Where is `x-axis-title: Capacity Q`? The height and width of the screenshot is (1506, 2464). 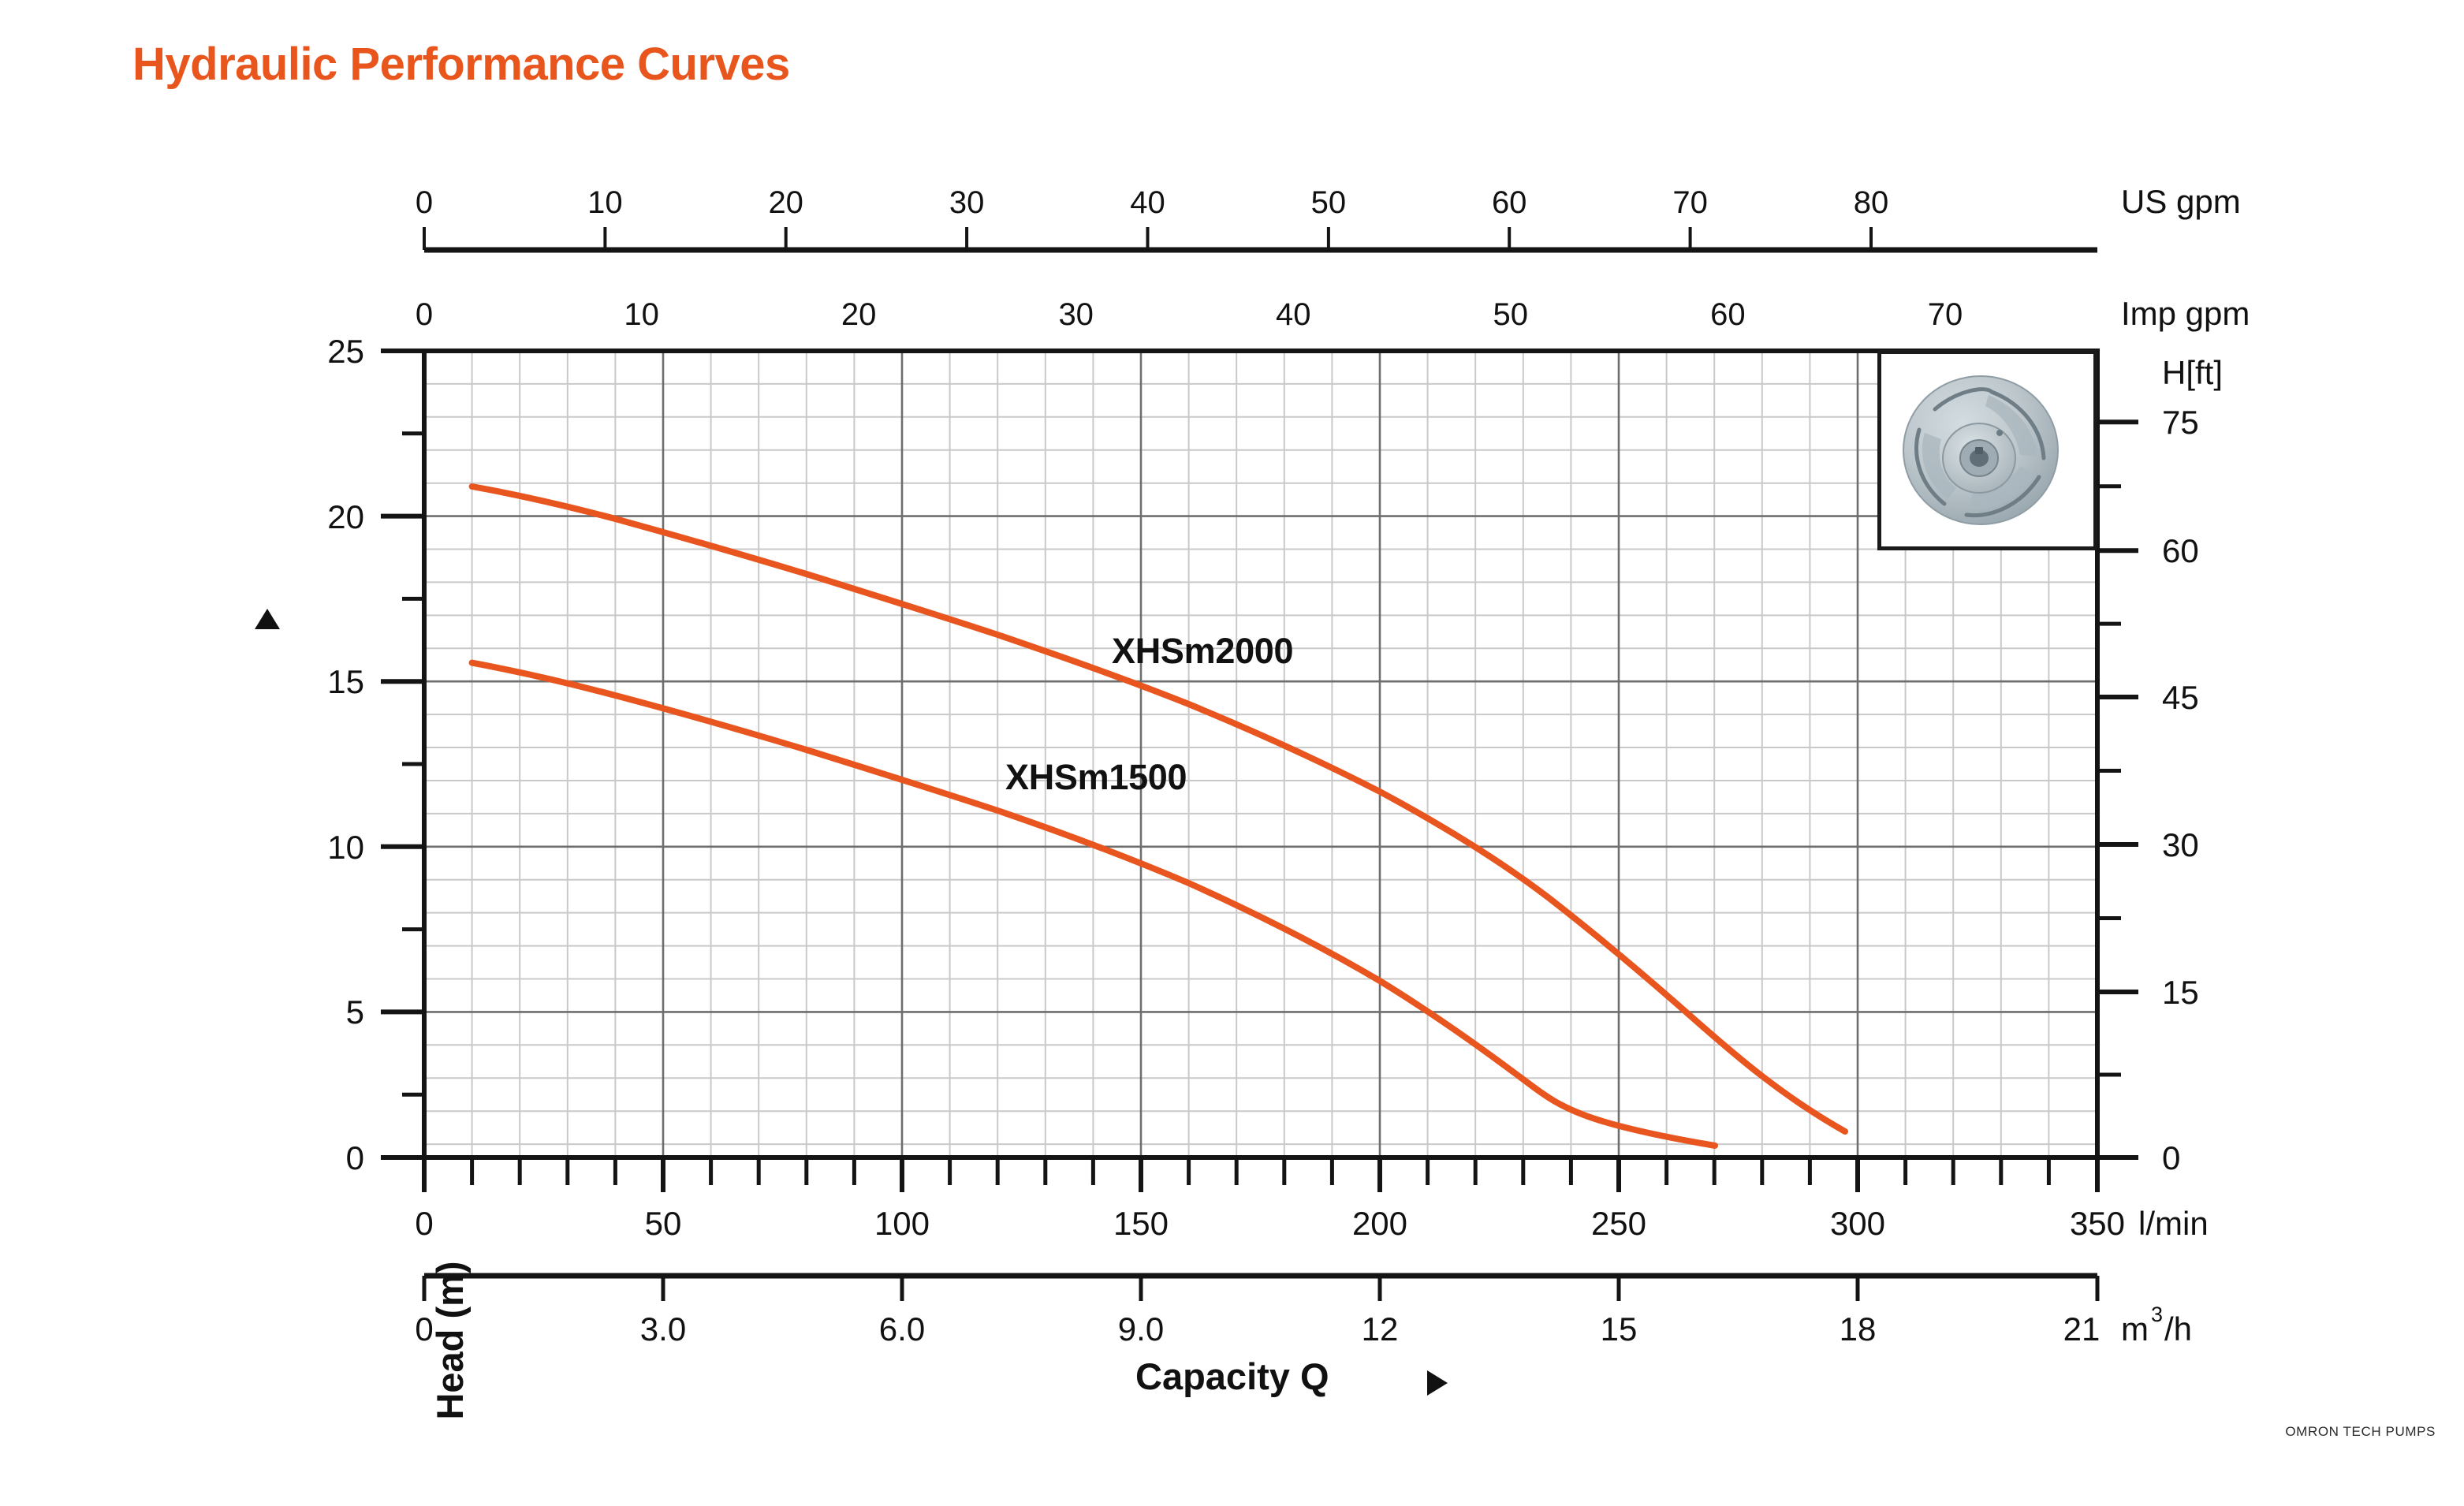 x-axis-title: Capacity Q is located at coordinates (1232, 1376).